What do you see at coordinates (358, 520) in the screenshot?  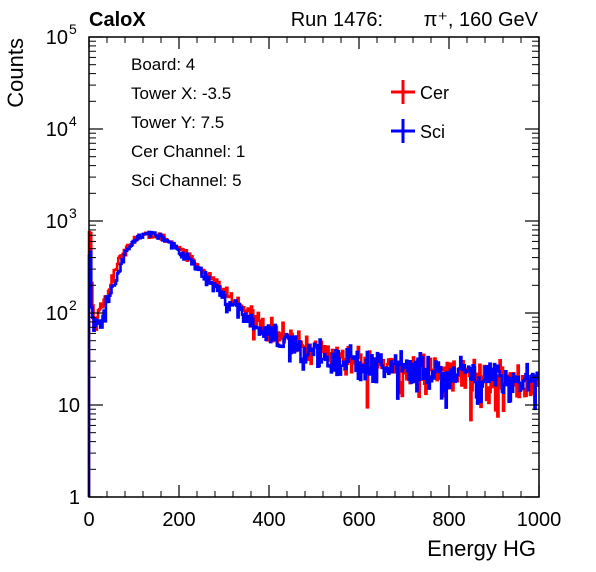 I see `x-tick-label: 600` at bounding box center [358, 520].